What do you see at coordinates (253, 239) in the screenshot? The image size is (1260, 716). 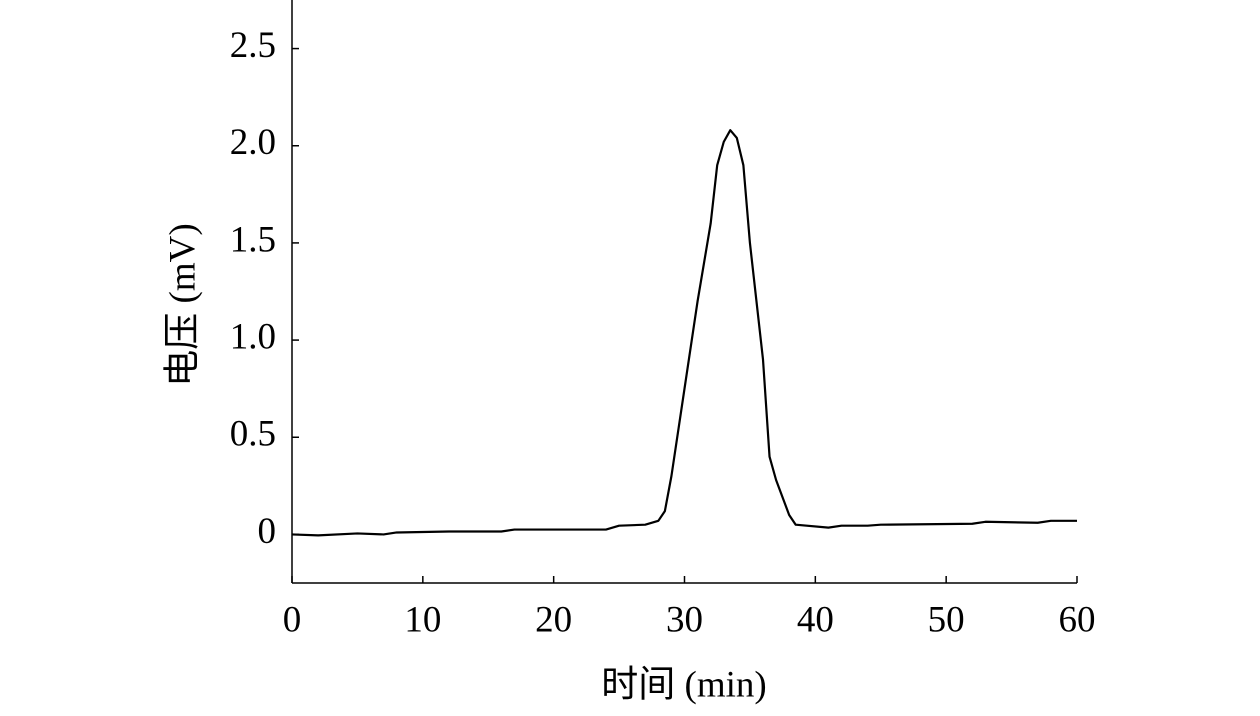 I see `y-tick-label: 1.5` at bounding box center [253, 239].